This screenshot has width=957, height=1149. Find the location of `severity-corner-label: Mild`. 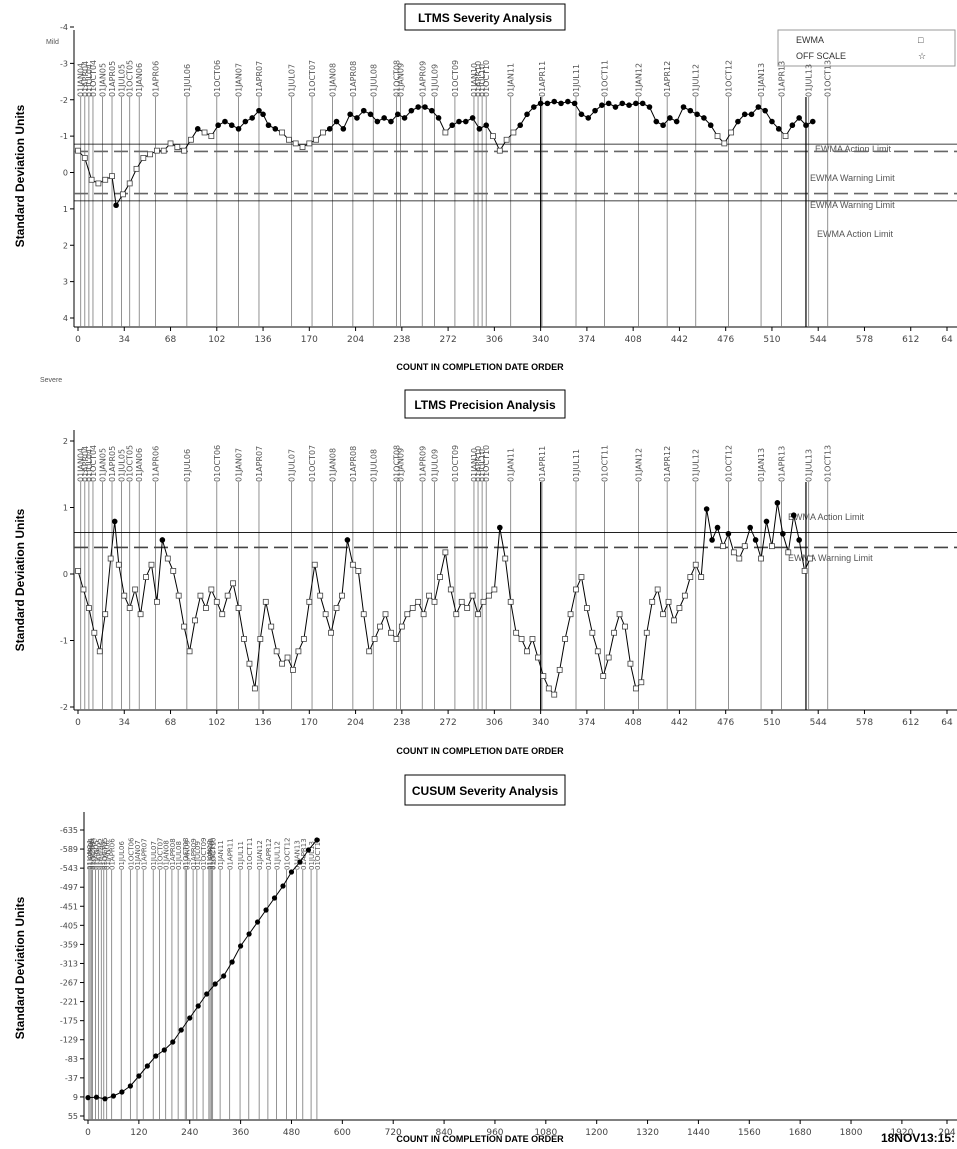

severity-corner-label: Mild is located at coordinates (52, 42).